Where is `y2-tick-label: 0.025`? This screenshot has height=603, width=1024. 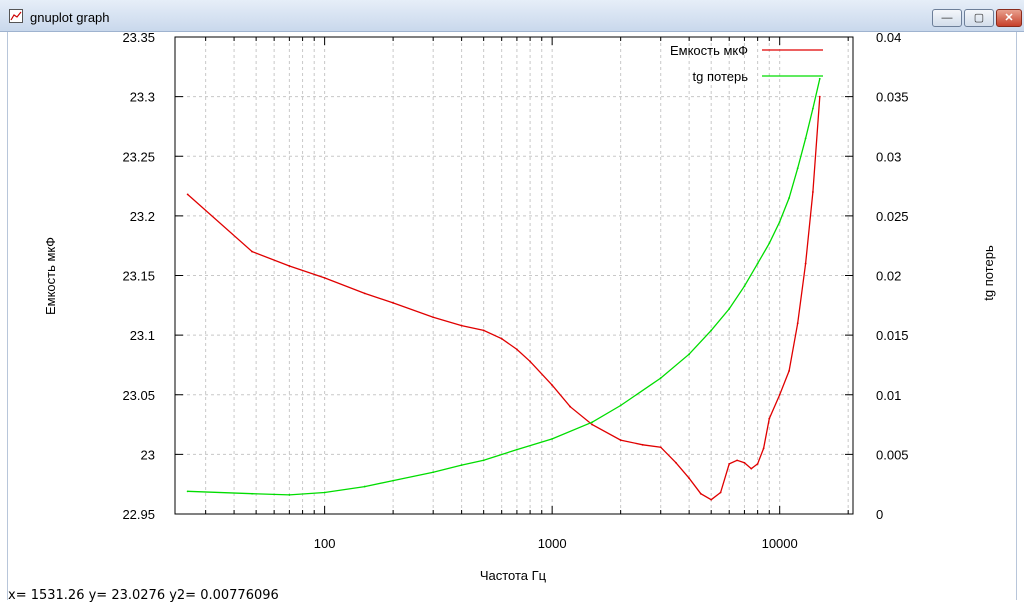
y2-tick-label: 0.025 is located at coordinates (892, 216).